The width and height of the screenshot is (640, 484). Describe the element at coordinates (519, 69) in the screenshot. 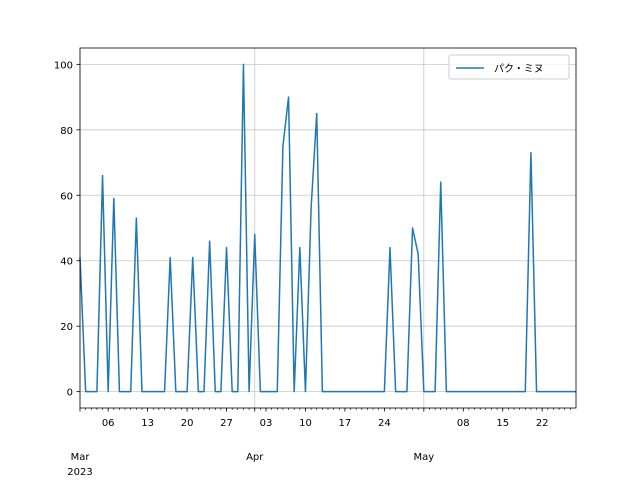

I see `legend-label: パク・ミヌ` at that location.